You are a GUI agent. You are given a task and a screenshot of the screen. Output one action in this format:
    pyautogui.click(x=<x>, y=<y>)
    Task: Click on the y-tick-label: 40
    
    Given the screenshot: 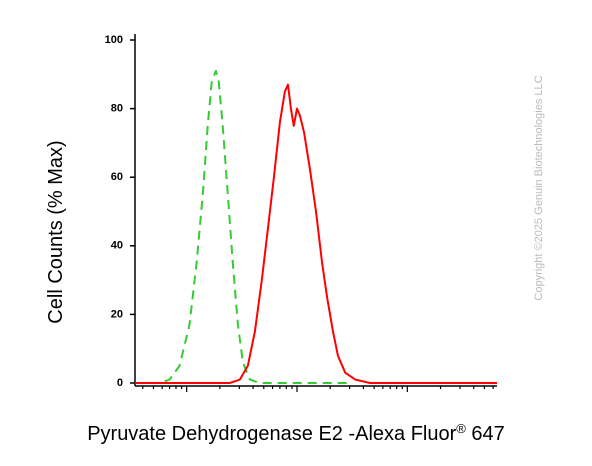 What is the action you would take?
    pyautogui.click(x=117, y=246)
    